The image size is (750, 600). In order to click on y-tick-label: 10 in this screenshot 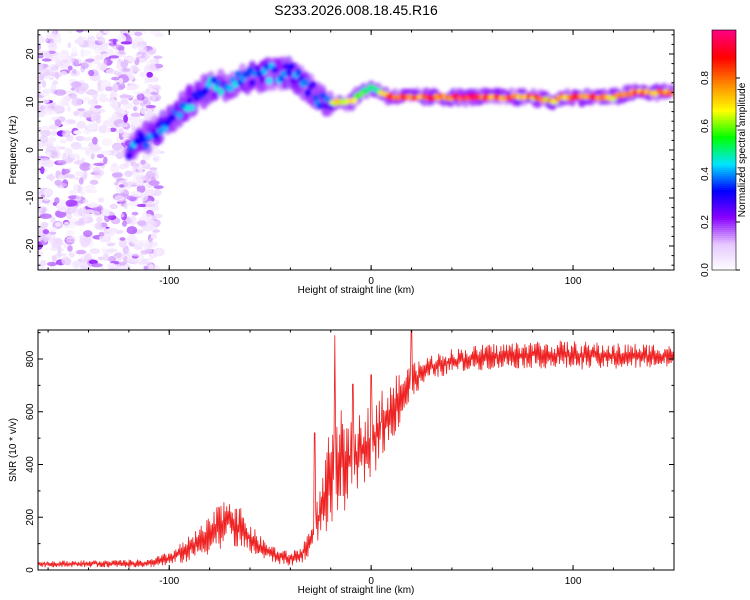, I will do `click(30, 102)`.